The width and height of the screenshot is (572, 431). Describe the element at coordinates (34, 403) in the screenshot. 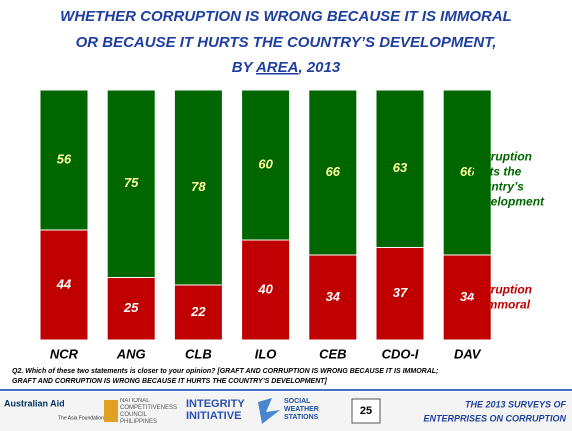

I see `logo: Australian Aid` at that location.